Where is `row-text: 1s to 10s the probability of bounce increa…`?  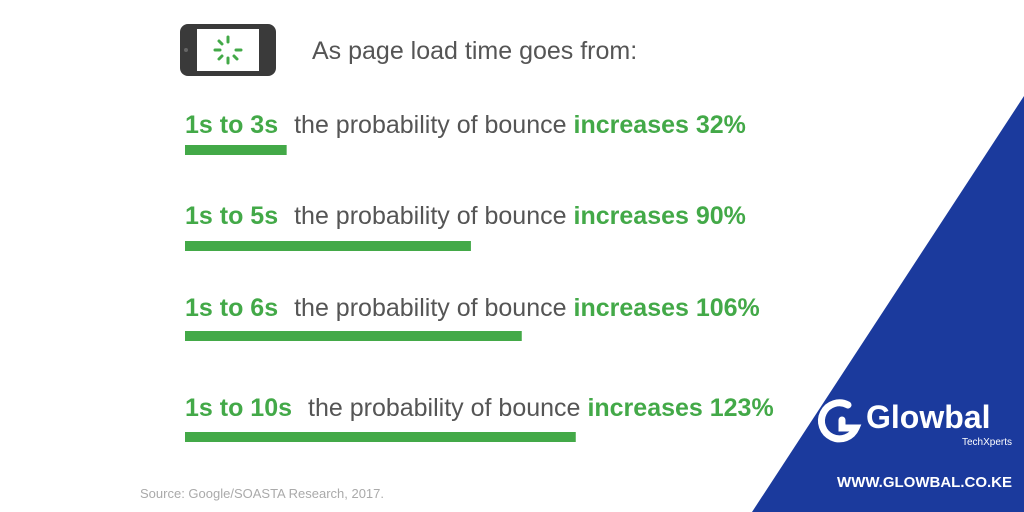 row-text: 1s to 10s the probability of bounce increa… is located at coordinates (479, 408).